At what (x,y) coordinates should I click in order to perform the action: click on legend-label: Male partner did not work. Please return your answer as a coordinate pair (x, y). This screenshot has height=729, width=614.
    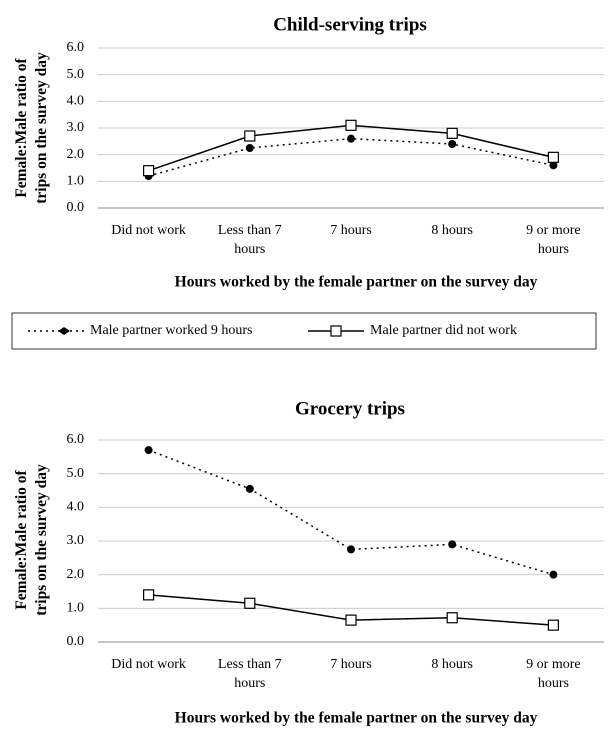
    Looking at the image, I should click on (443, 330).